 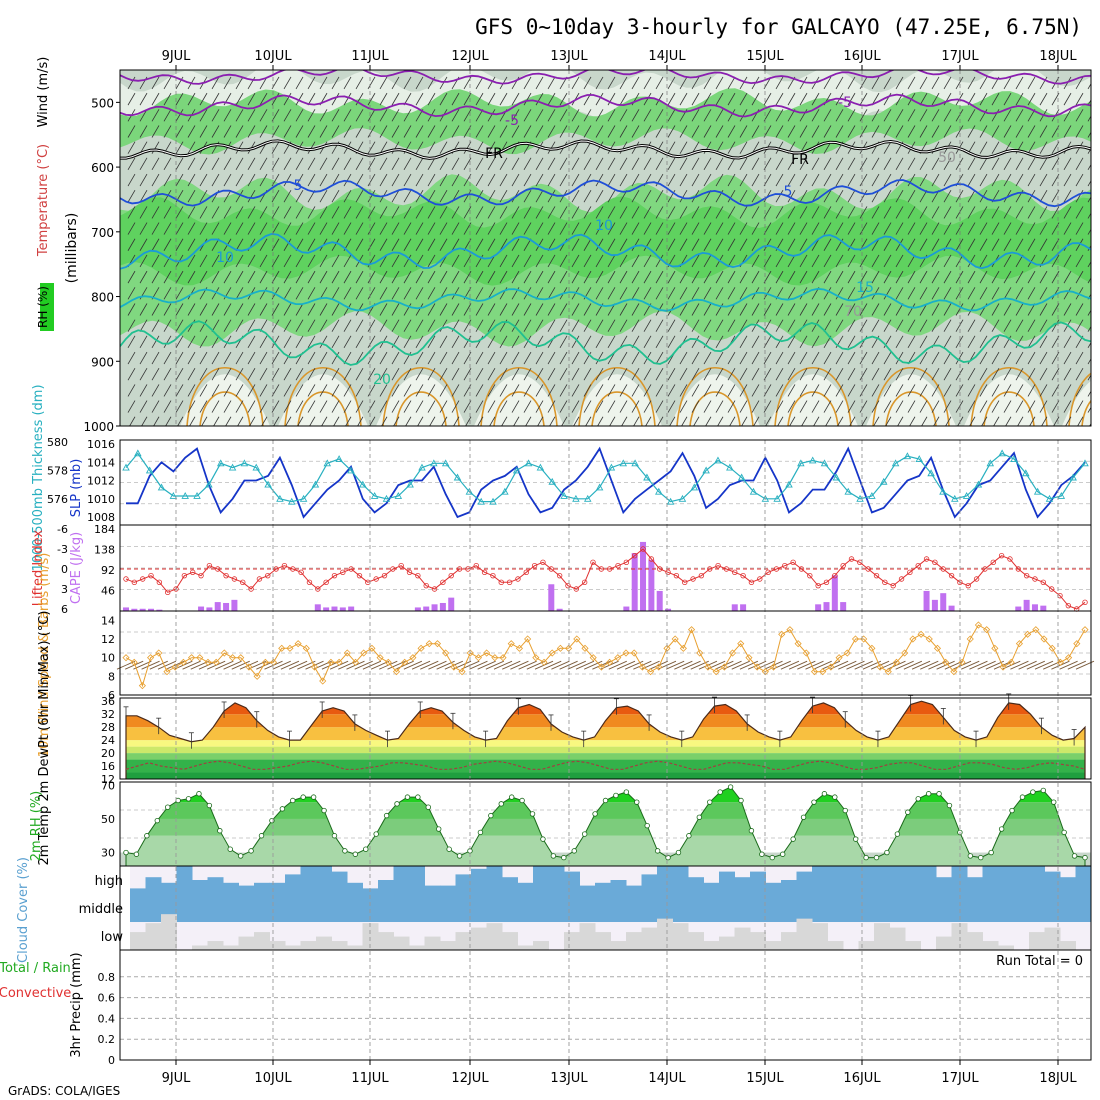 What do you see at coordinates (43, 92) in the screenshot?
I see `wind-axis-label: Wind (m/s)` at bounding box center [43, 92].